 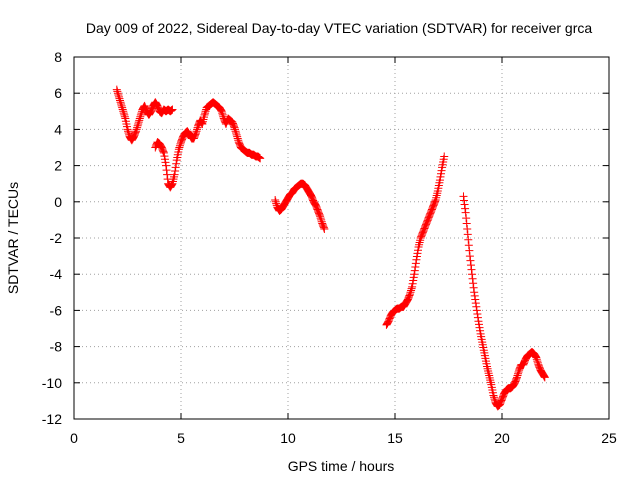 What do you see at coordinates (52, 238) in the screenshot?
I see `y-axis-tick-labels: -12 -10 -8 -6 -4 -2 0 2 4 6 8` at bounding box center [52, 238].